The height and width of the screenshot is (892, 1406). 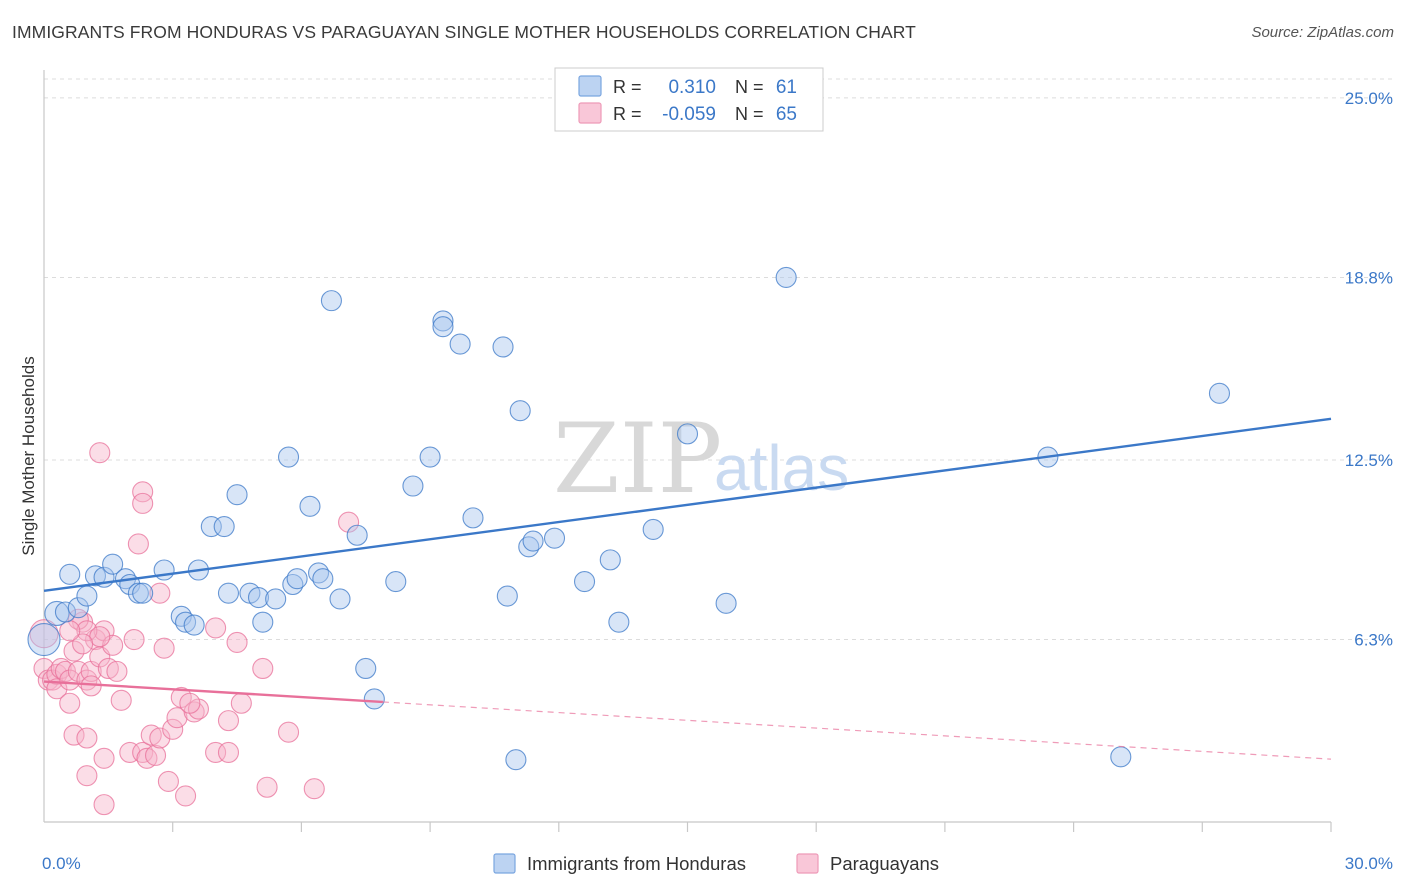 What do you see at coordinates (1369, 98) in the screenshot?
I see `y-tick-label-3: 25.0%` at bounding box center [1369, 98].